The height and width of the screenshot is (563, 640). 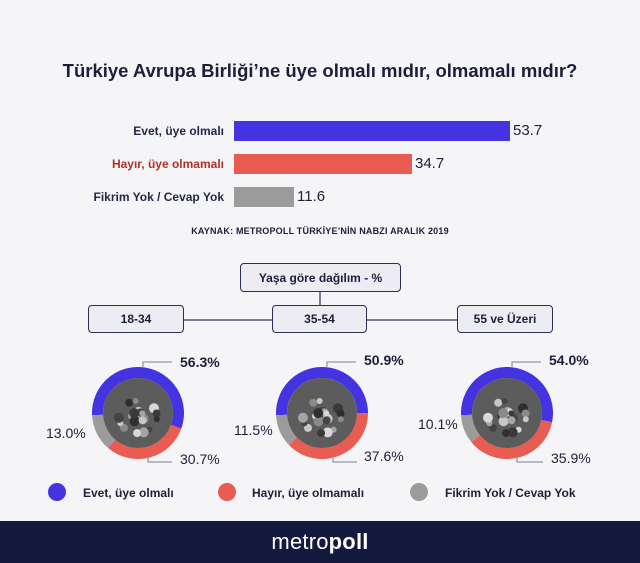 I want to click on pct-18-34-no: 30.7%, so click(x=200, y=459).